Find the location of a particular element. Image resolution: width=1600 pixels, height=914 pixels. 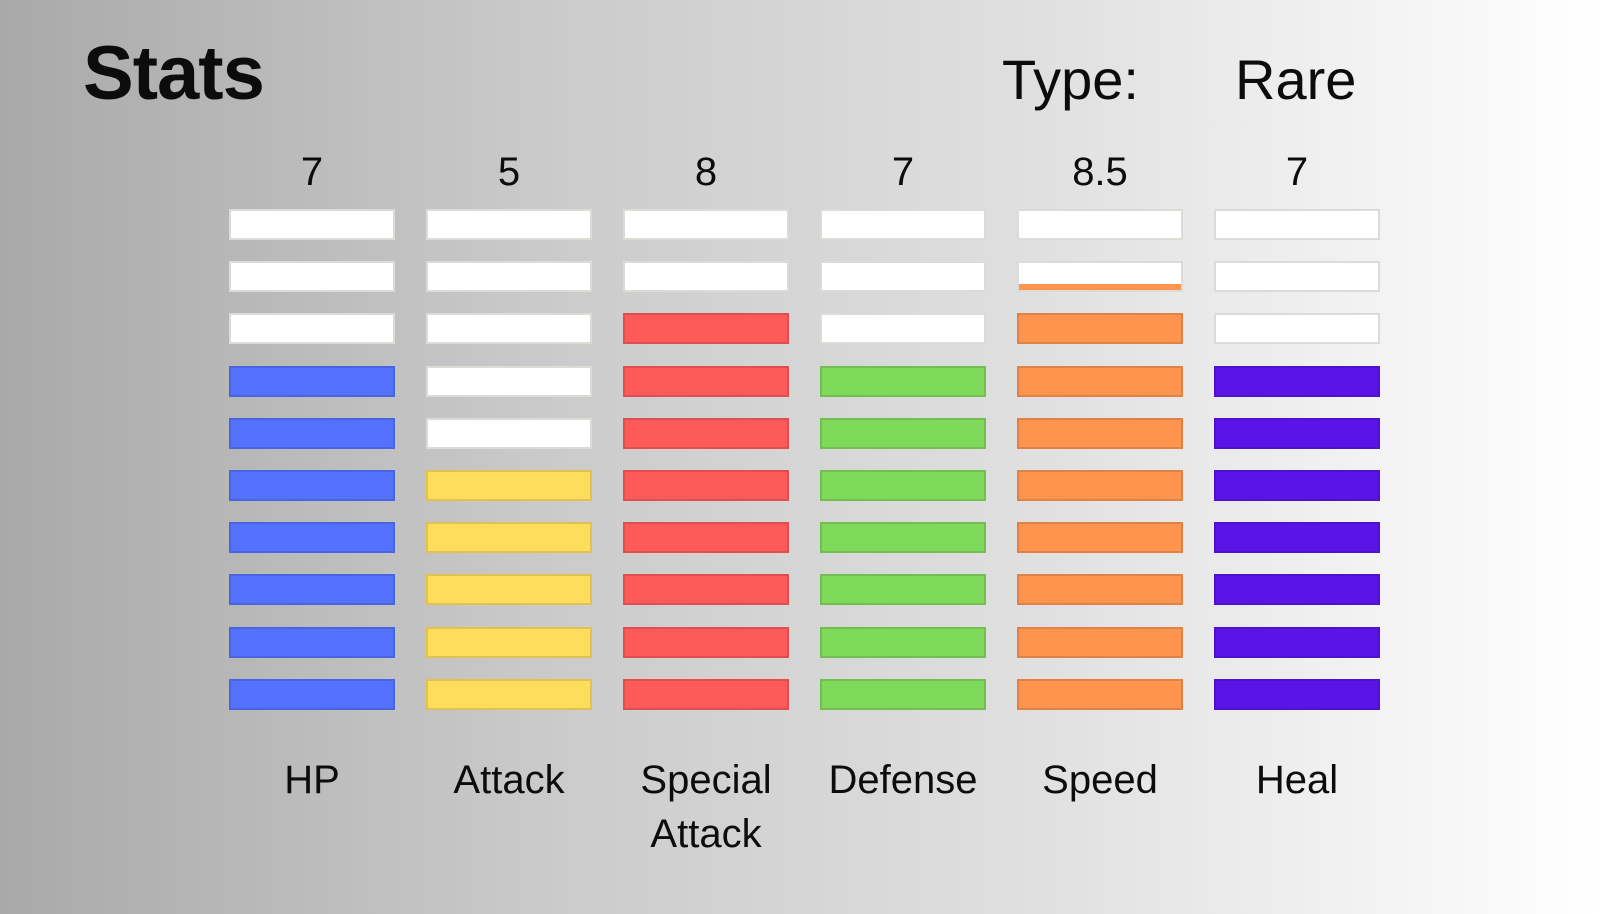

stat-column-hp: 7 HP is located at coordinates (312, 457).